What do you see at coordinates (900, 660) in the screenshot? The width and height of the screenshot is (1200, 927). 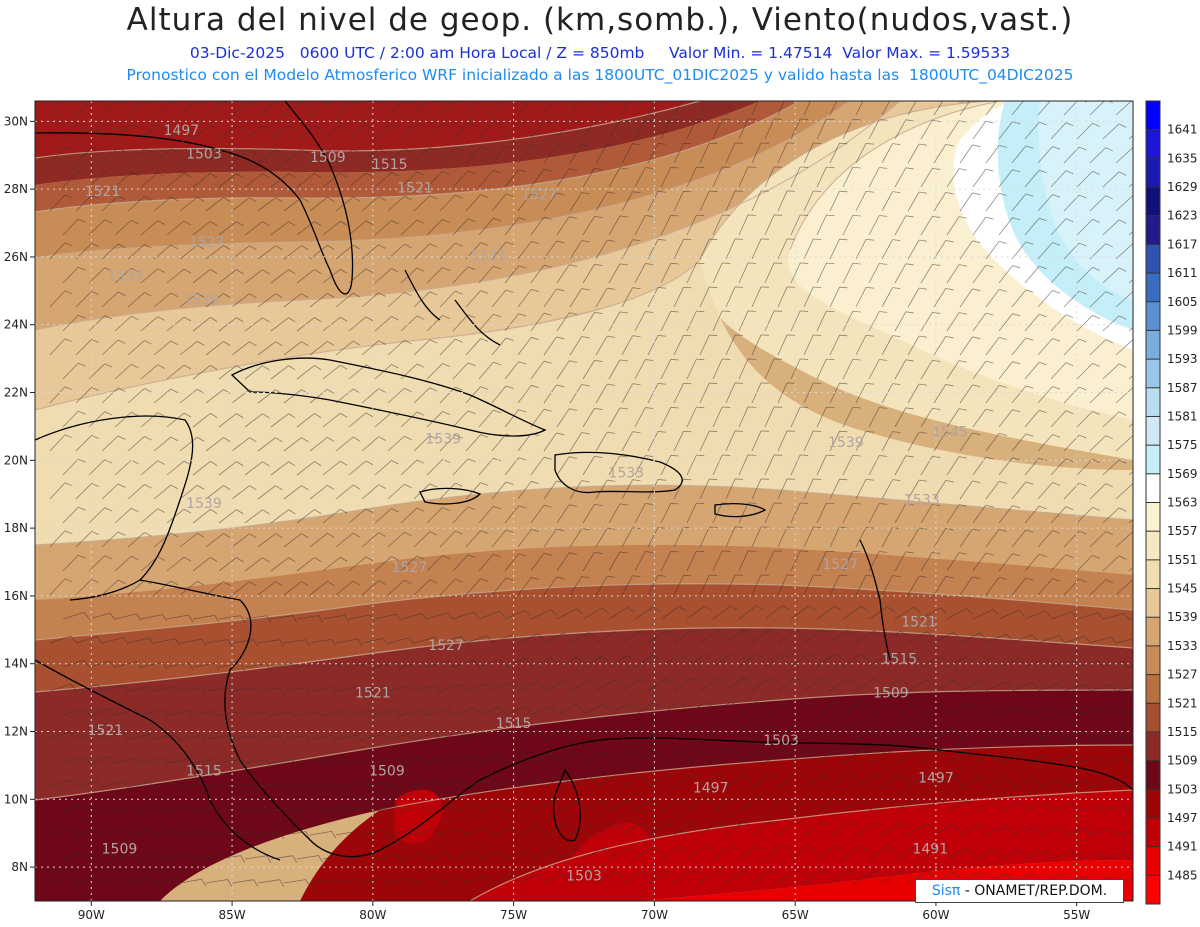 I see `contour-label-21: 1515` at bounding box center [900, 660].